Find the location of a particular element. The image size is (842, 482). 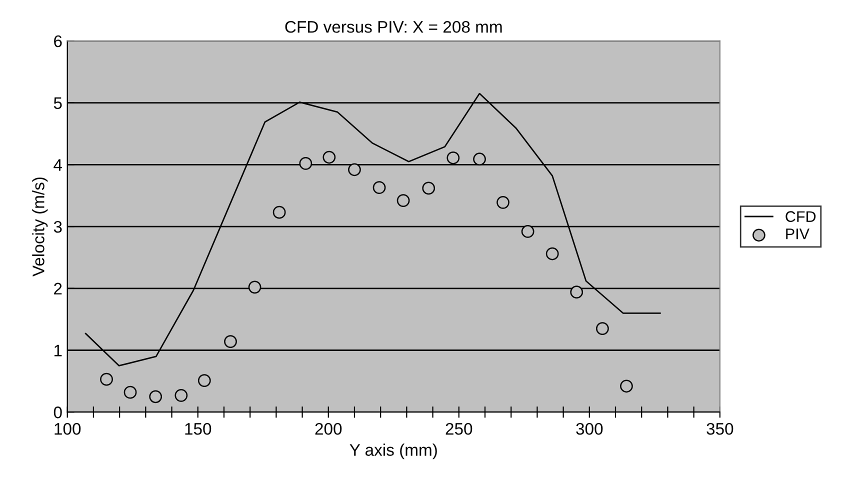

chart-title: CFD versus PIV: X = 208 mm is located at coordinates (393, 27).